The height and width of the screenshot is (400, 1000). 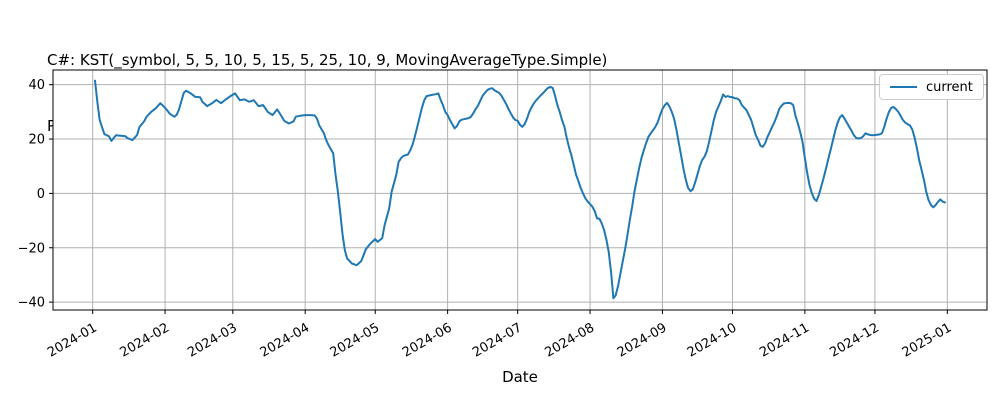 I want to click on x-tick-label: 2024-02, so click(x=145, y=340).